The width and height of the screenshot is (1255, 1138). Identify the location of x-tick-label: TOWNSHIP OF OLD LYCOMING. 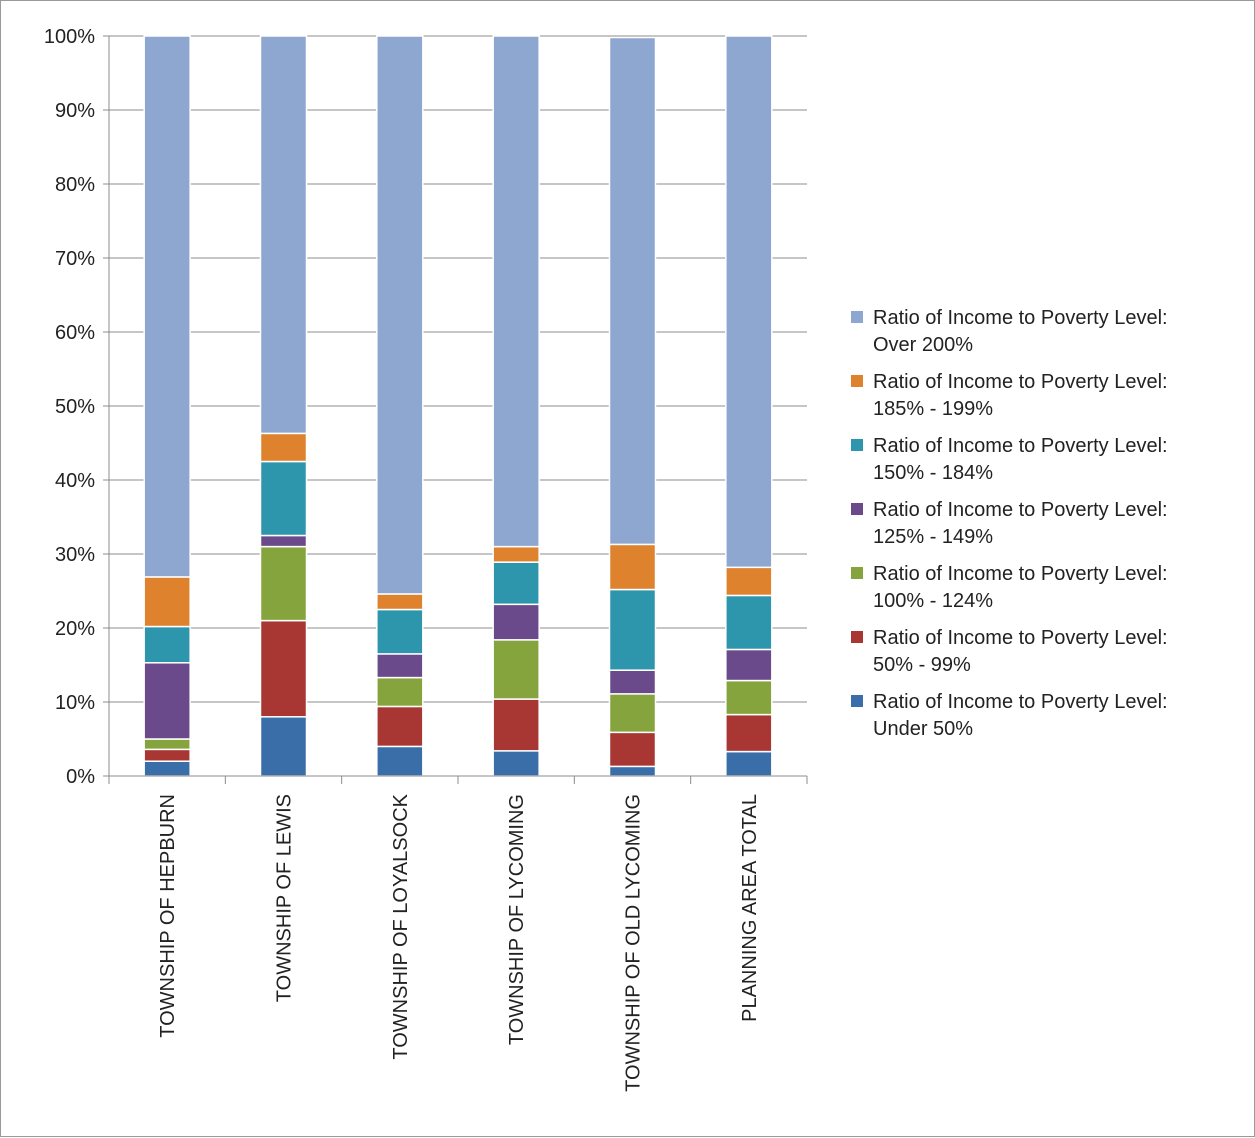
(634, 943).